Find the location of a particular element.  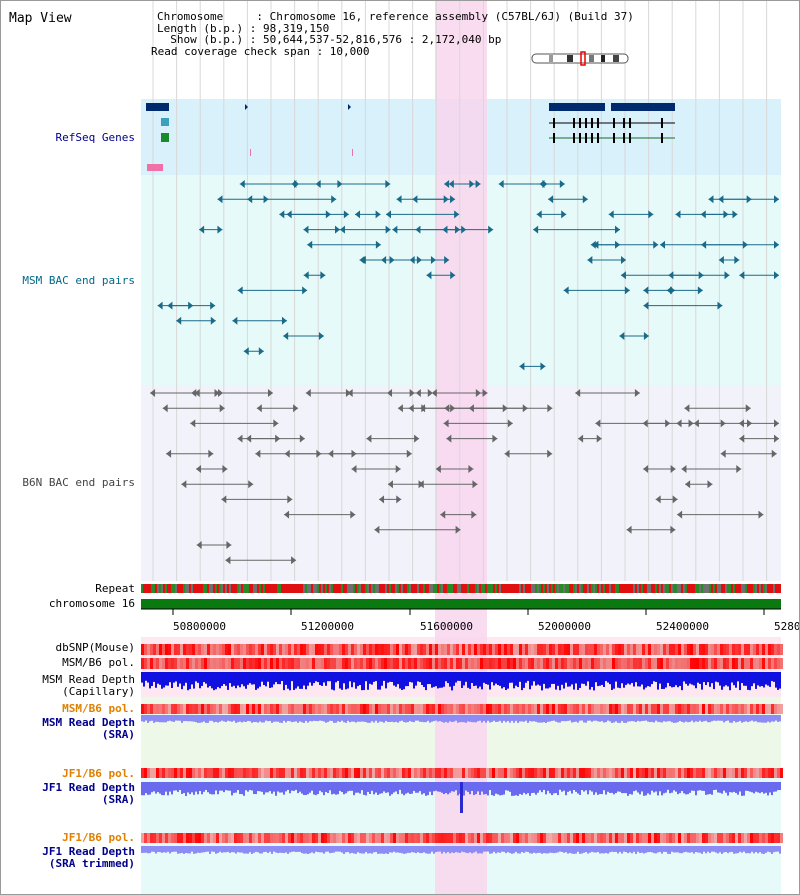

track-label-b6n-bac: B6N BAC end pairs is located at coordinates (78, 482).